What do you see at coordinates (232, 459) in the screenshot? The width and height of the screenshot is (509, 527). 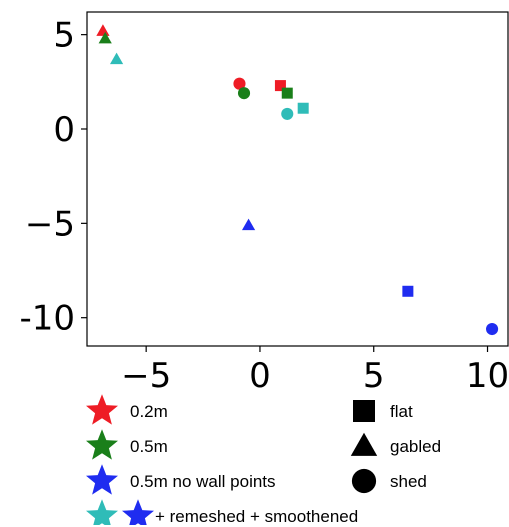 I see `legend-markers` at bounding box center [232, 459].